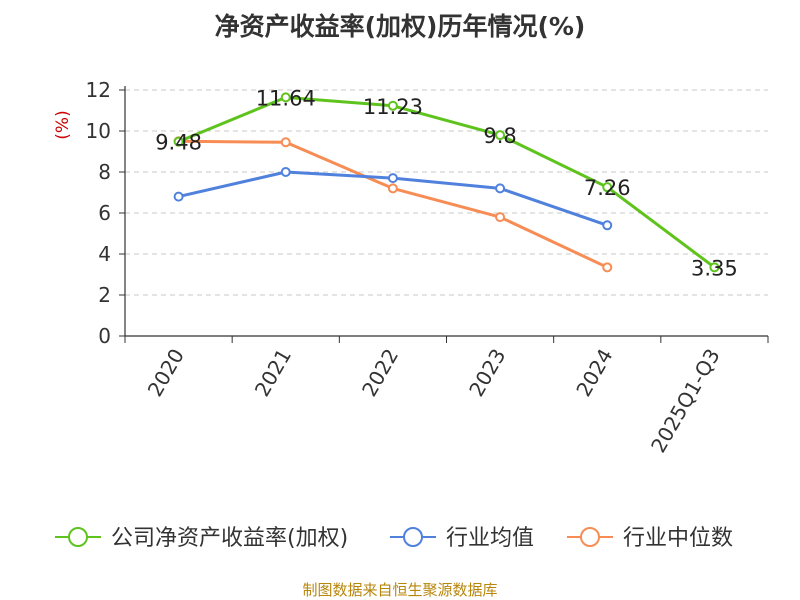  What do you see at coordinates (104, 172) in the screenshot?
I see `y-tick-label: 8` at bounding box center [104, 172].